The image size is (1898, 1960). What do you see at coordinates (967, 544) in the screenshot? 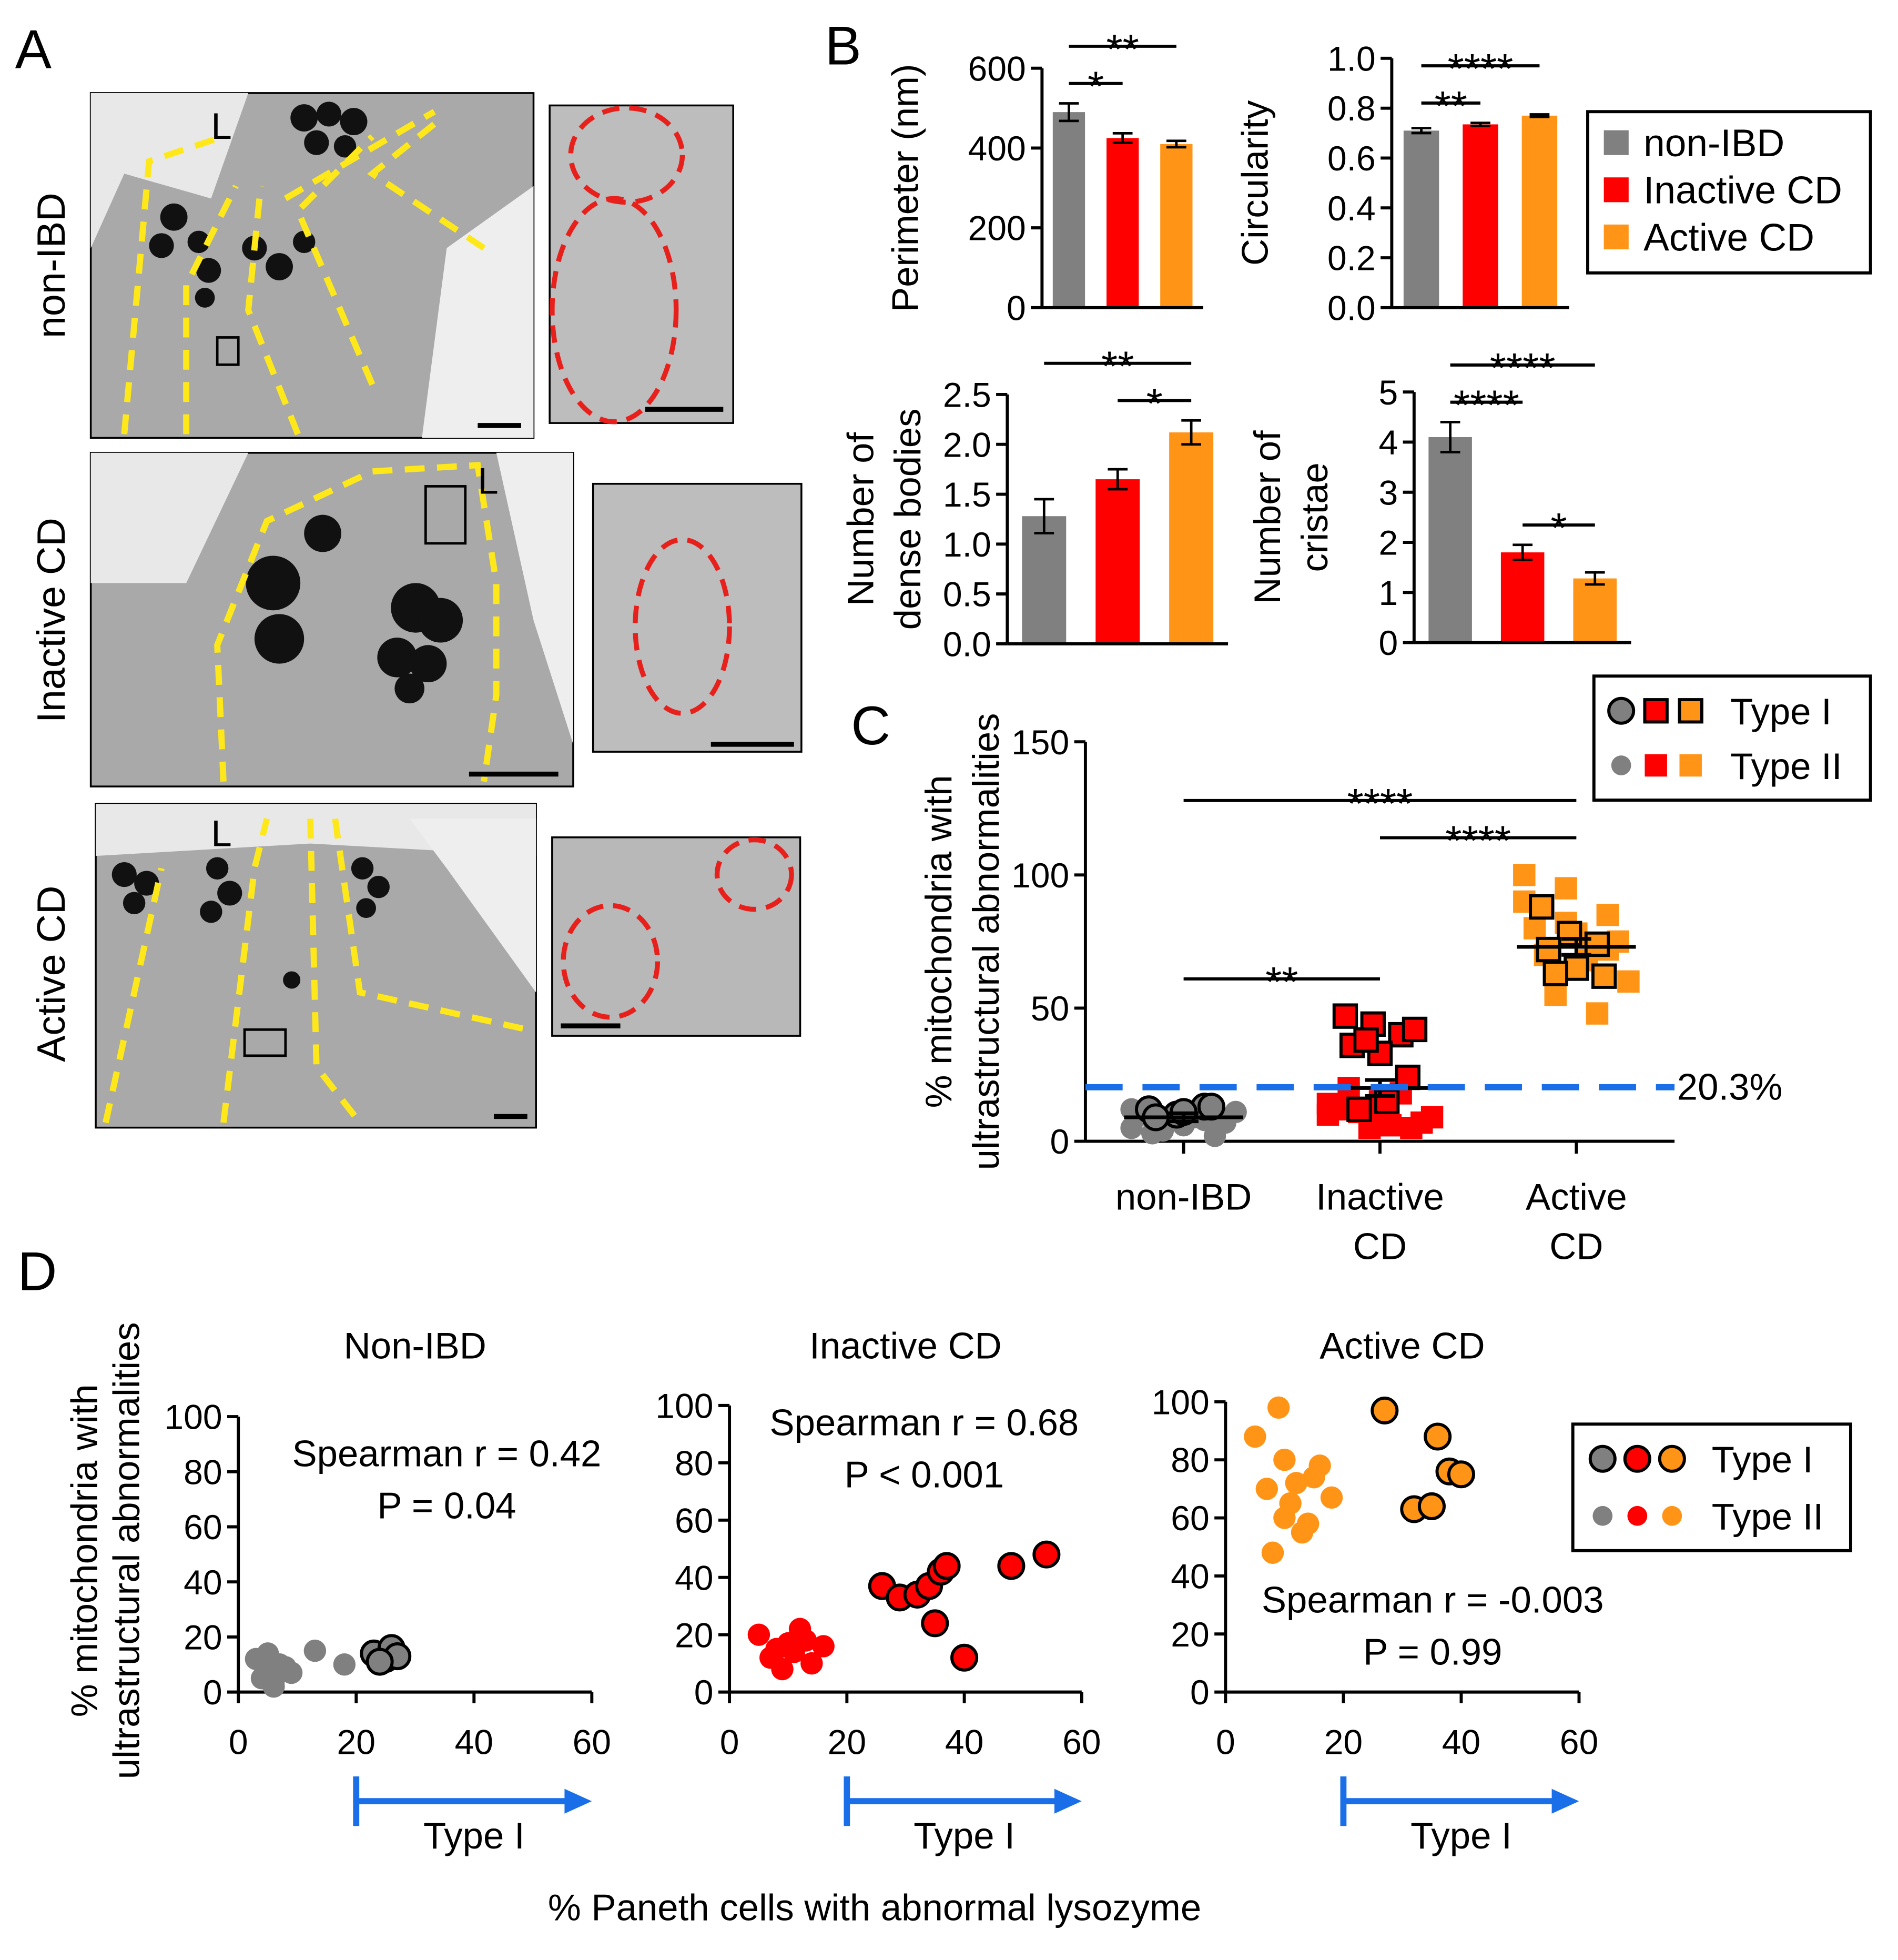
I see `y-tick-label: 1.0` at bounding box center [967, 544].